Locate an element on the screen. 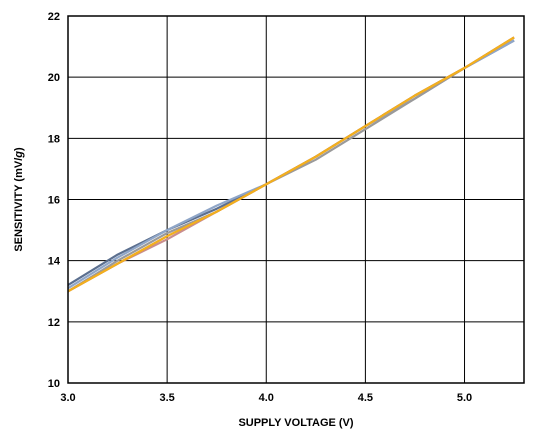 The width and height of the screenshot is (534, 431). y-tick-label: 16 is located at coordinates (54, 201).